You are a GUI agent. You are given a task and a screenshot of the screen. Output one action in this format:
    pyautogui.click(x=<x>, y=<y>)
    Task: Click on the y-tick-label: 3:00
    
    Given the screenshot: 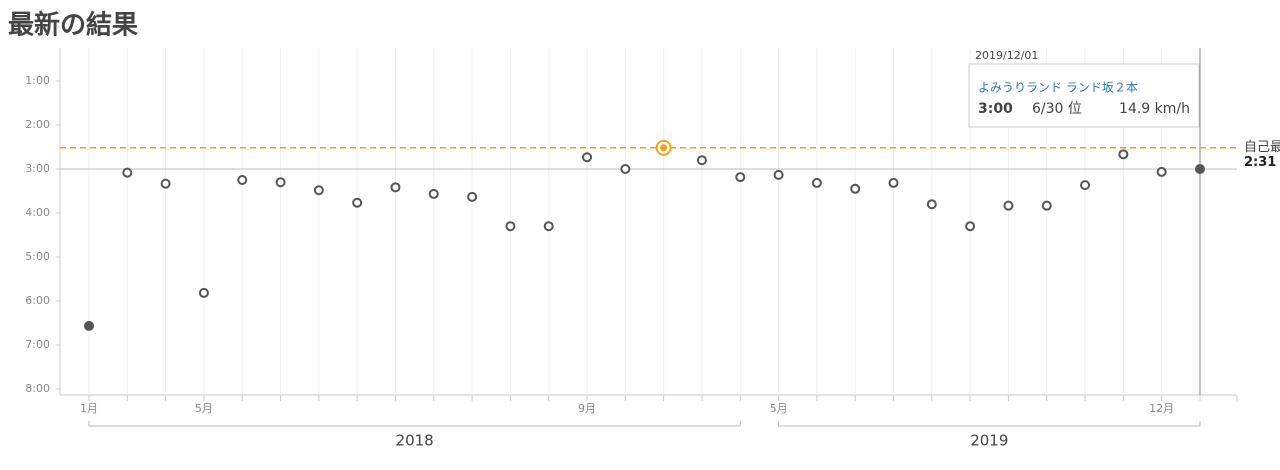 What is the action you would take?
    pyautogui.click(x=37, y=168)
    